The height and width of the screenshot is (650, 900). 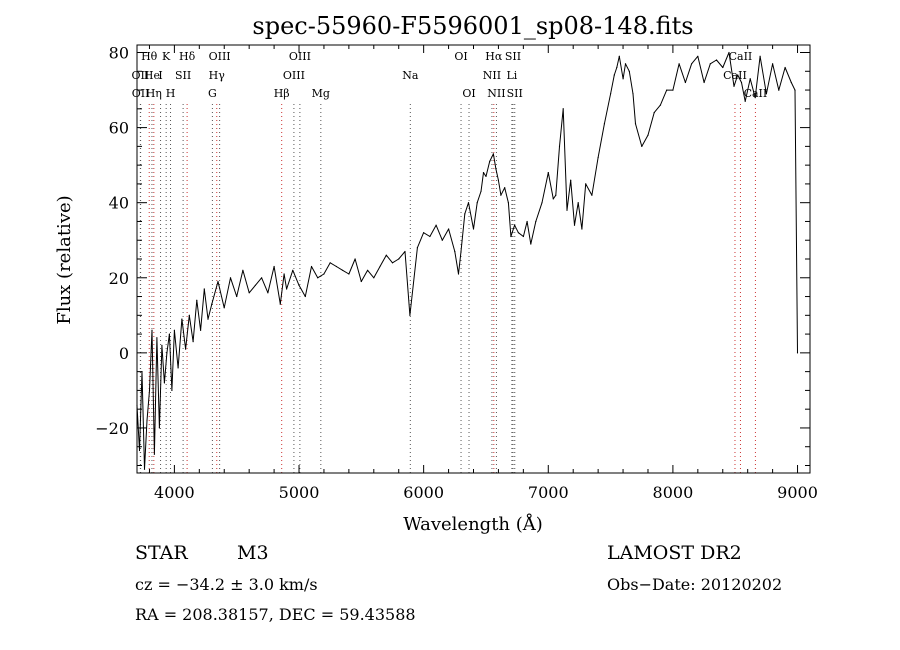 I want to click on line-marker-label-27: CaII, so click(x=735, y=75).